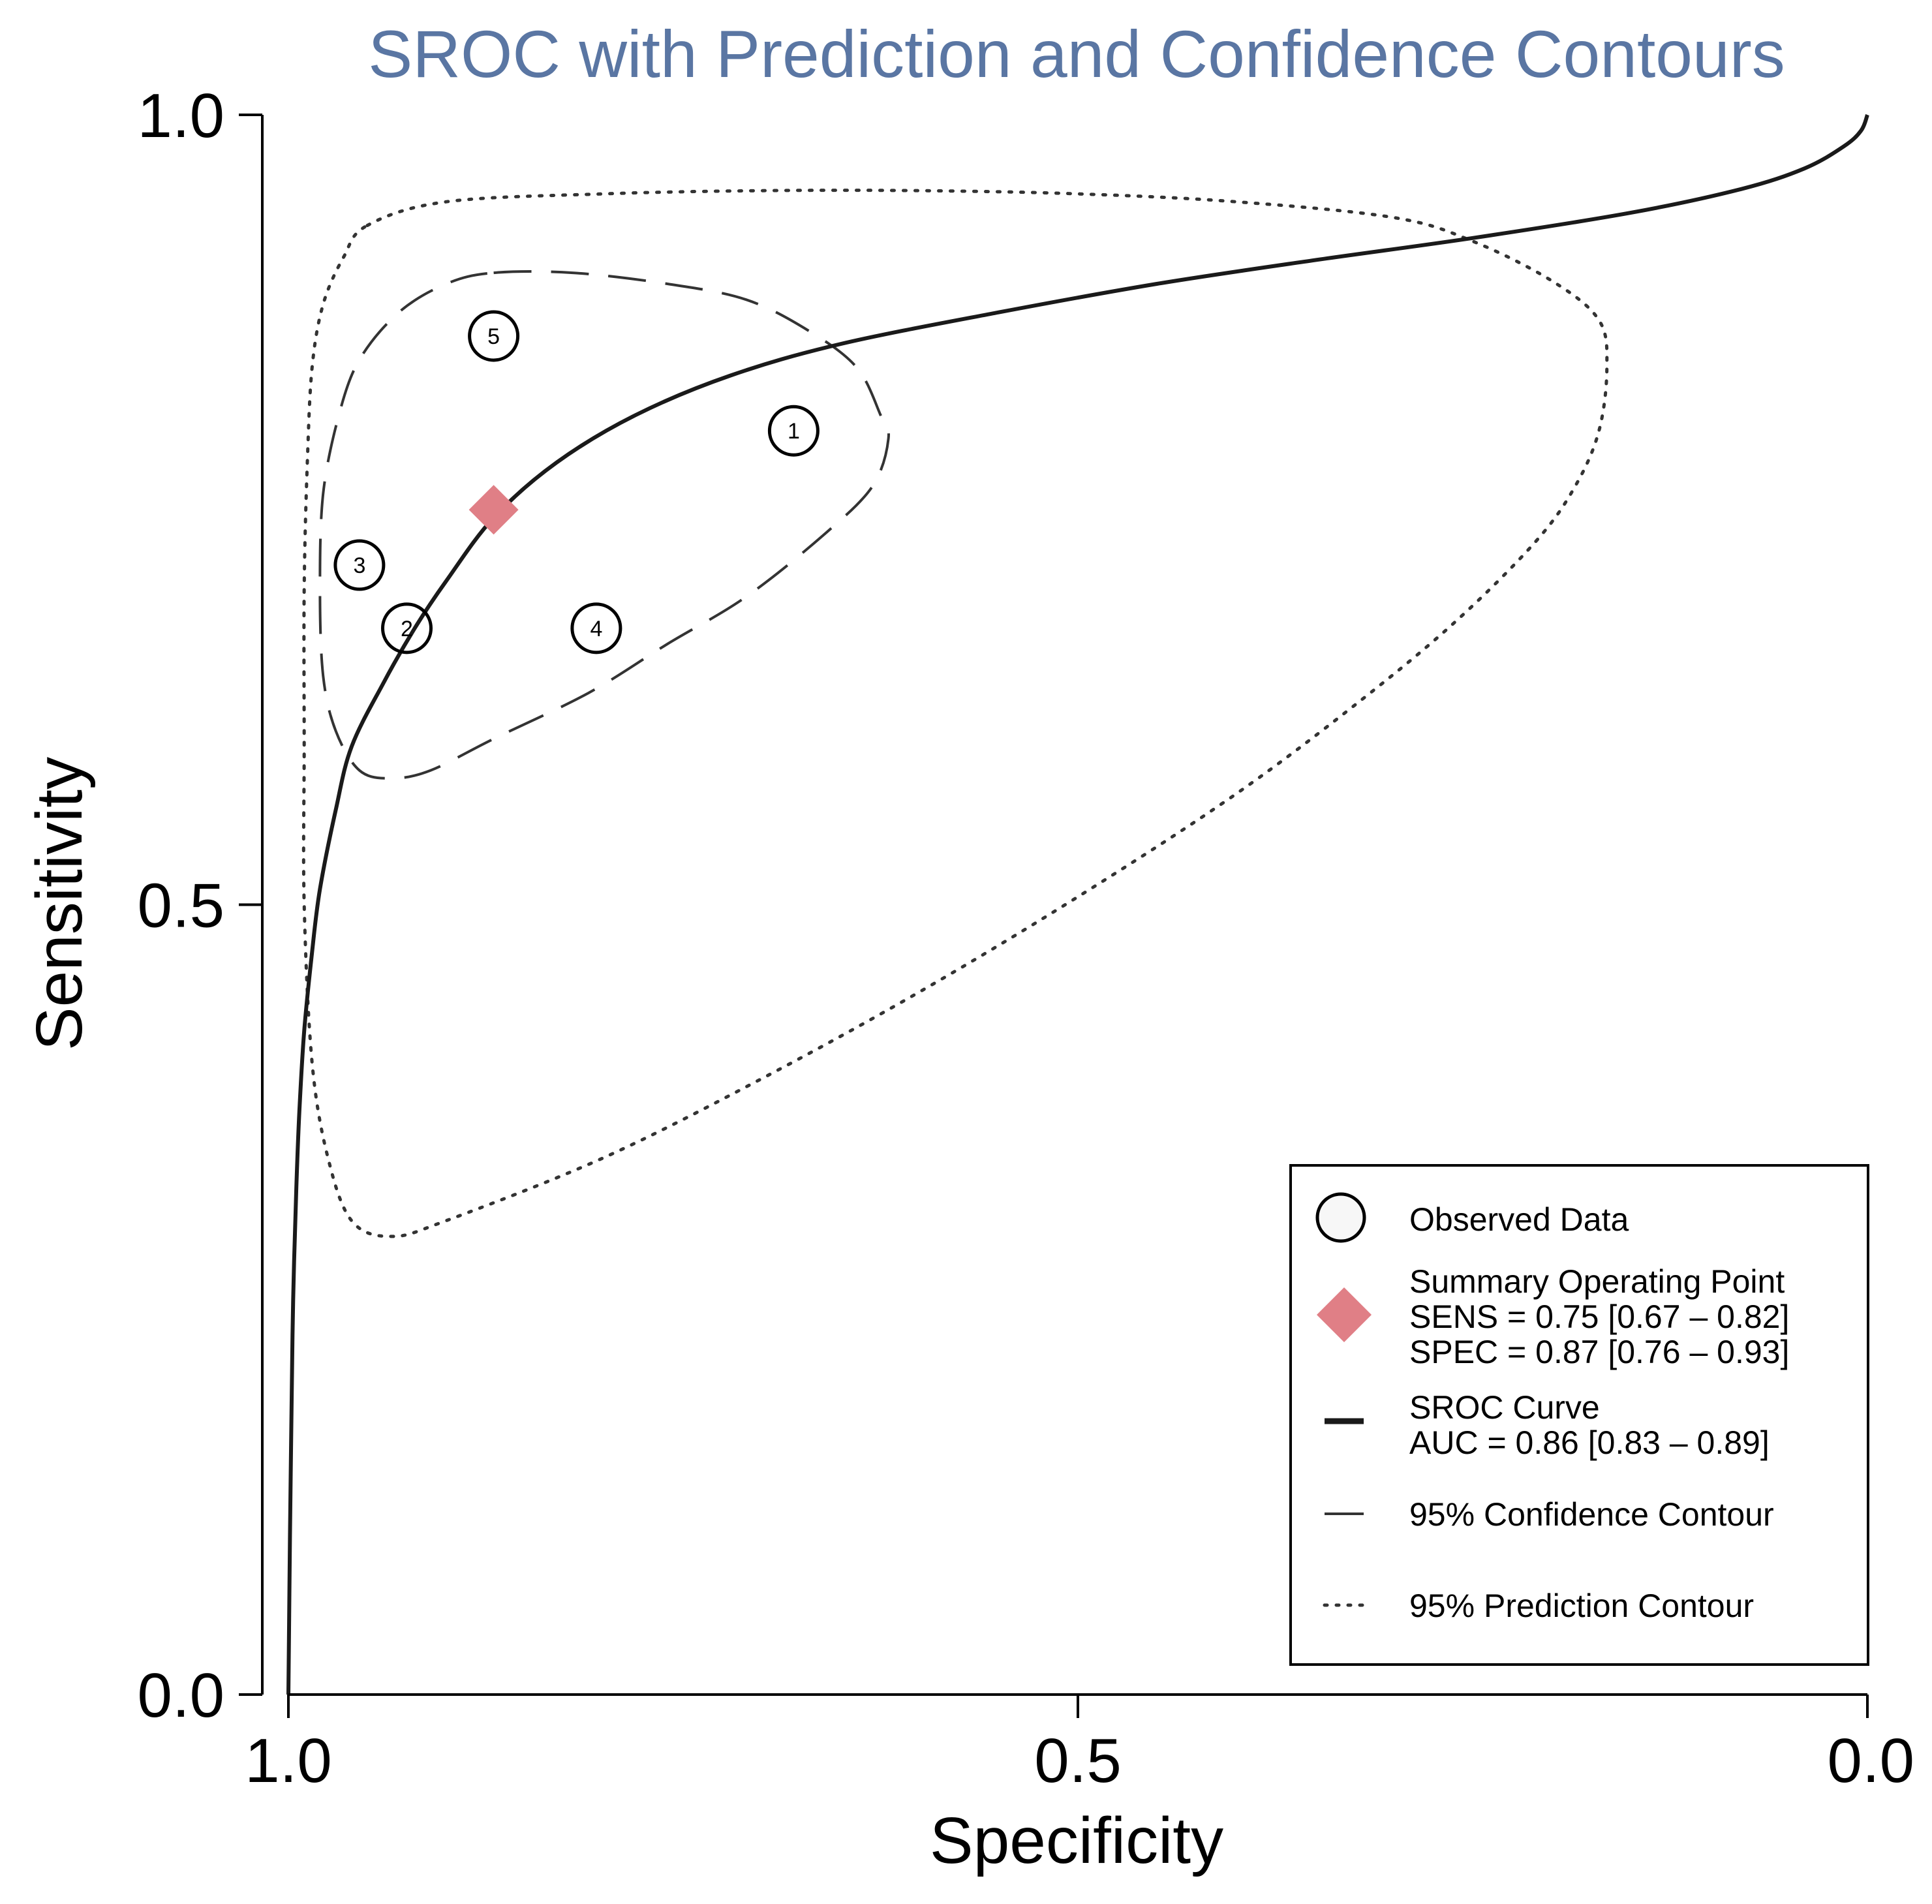 This screenshot has width=1932, height=1904. I want to click on legend-sroc-auc: AUC = 0.86 [0.83 – 0.89], so click(1590, 1443).